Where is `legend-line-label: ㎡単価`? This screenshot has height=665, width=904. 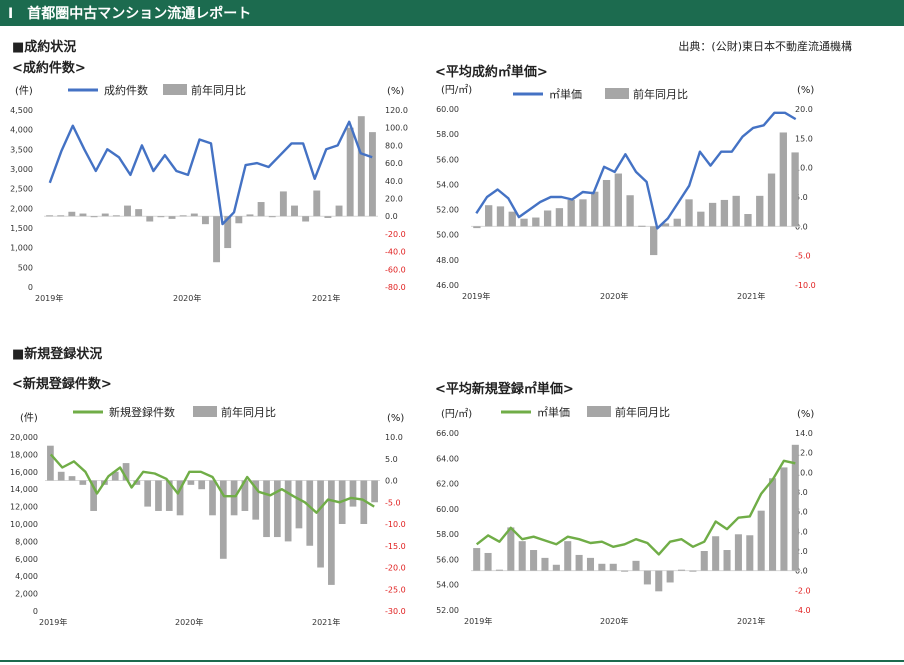
legend-line-label: ㎡単価 is located at coordinates (553, 412).